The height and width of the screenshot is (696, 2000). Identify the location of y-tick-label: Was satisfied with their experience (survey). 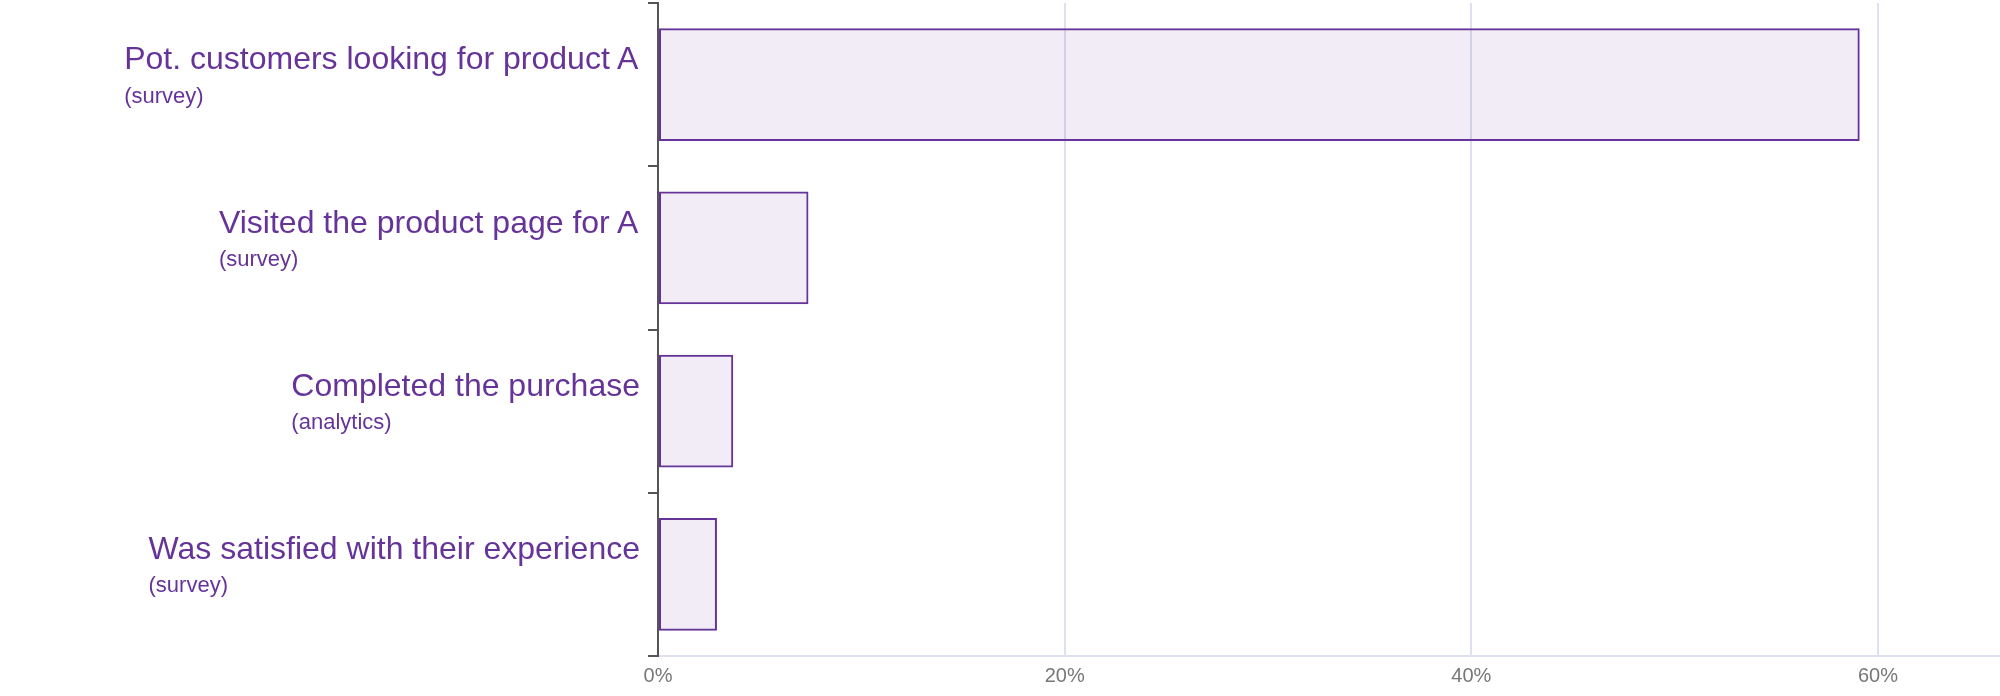
(394, 564).